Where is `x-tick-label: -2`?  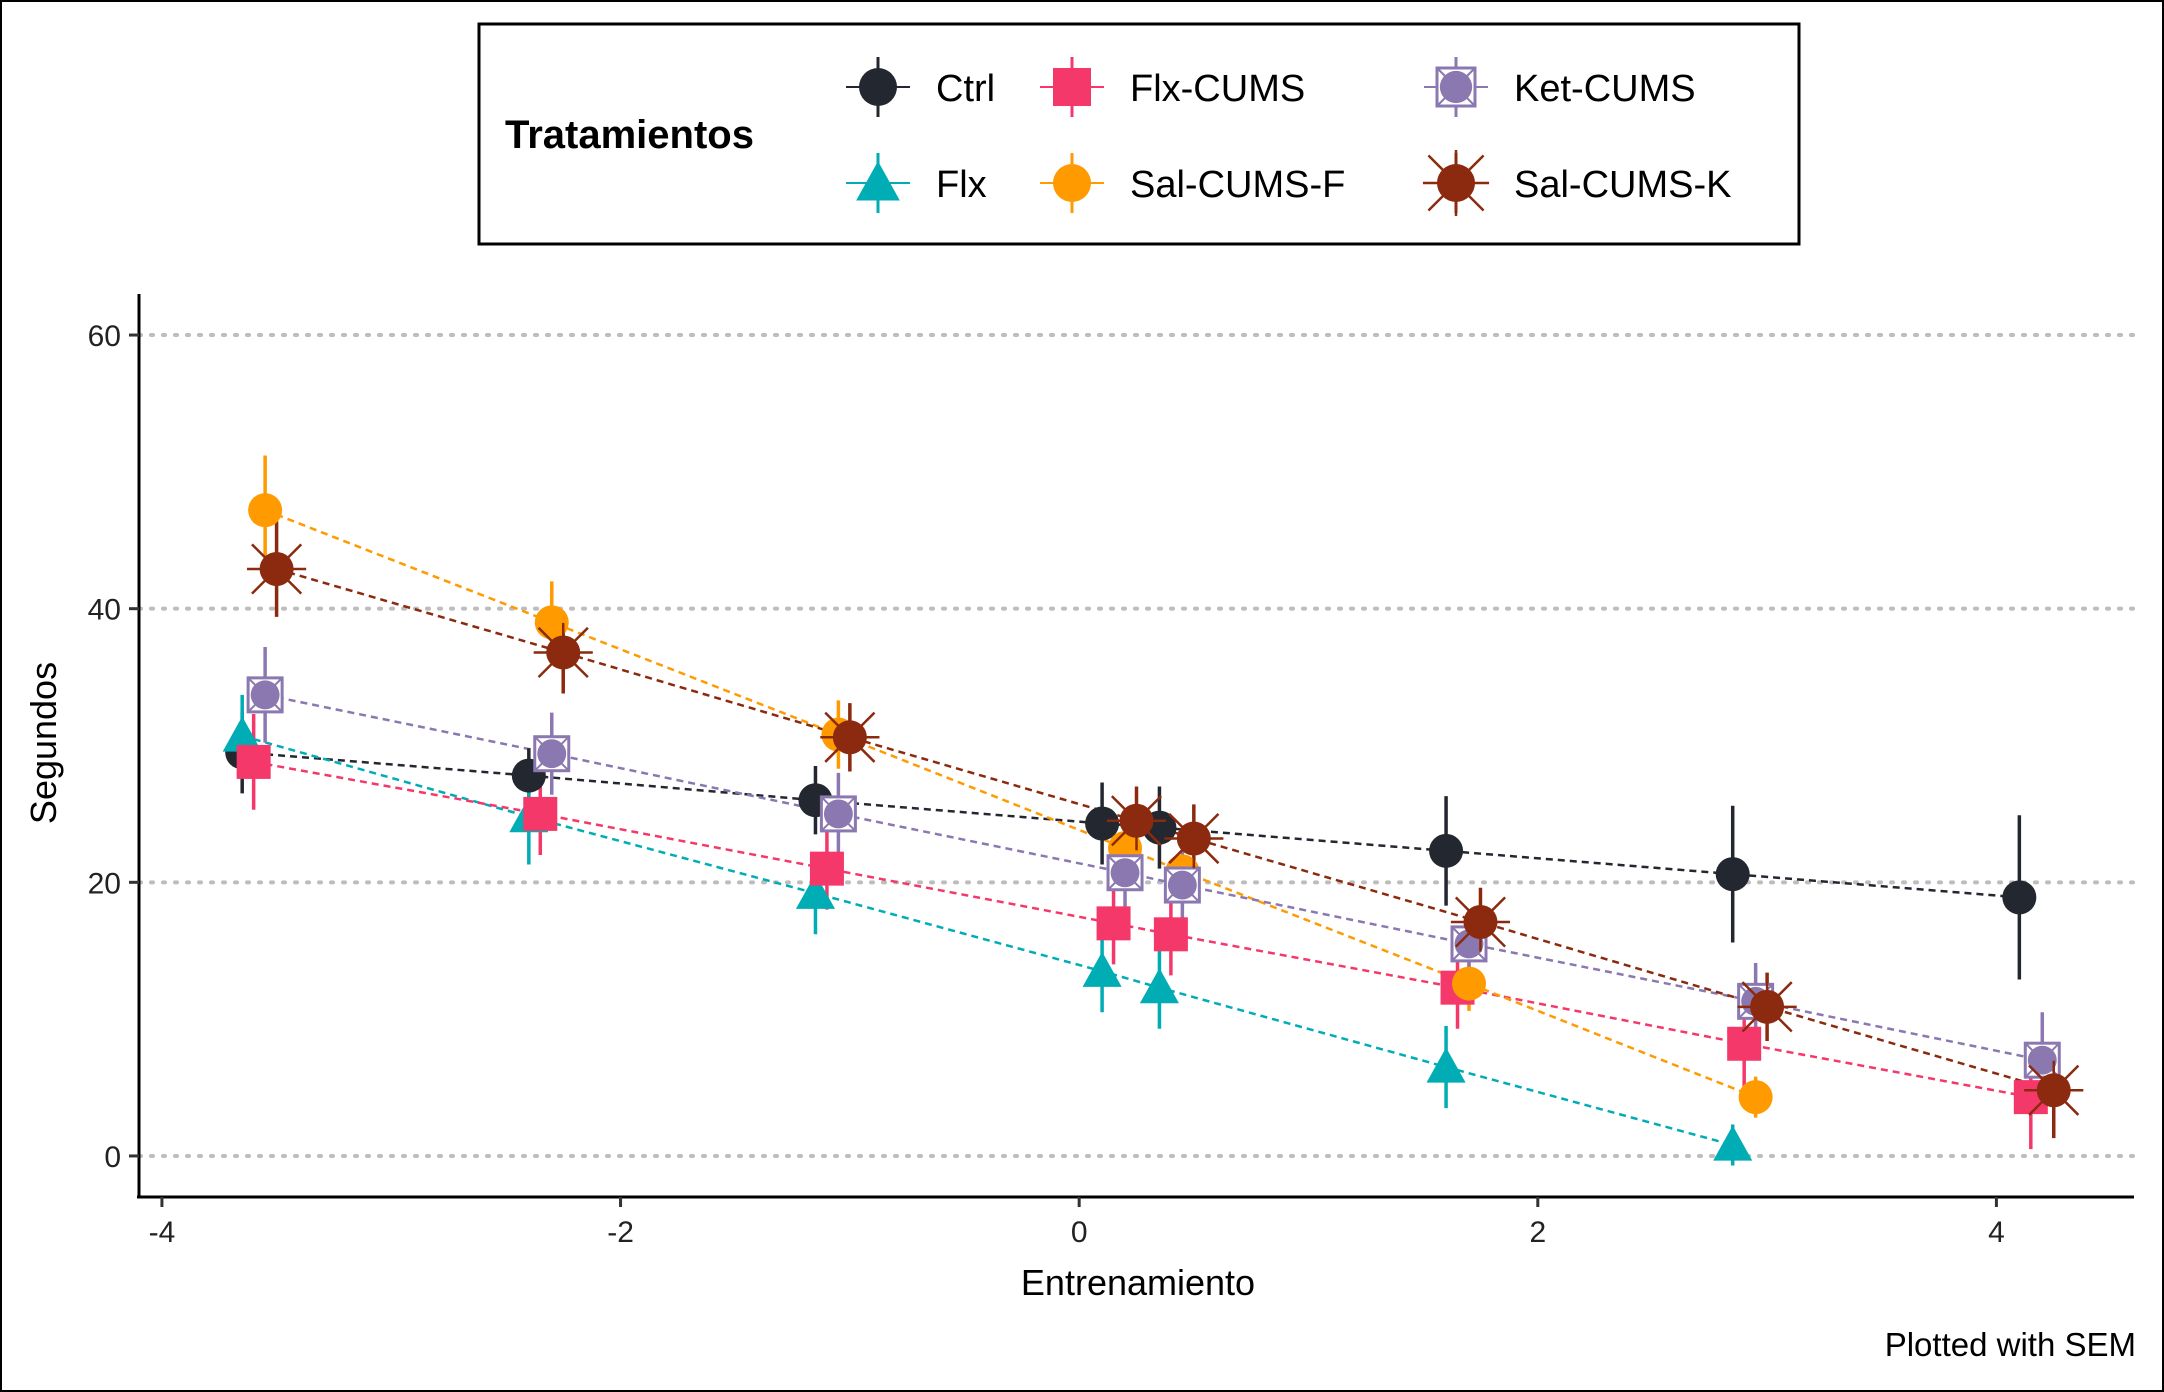
x-tick-label: -2 is located at coordinates (620, 1232).